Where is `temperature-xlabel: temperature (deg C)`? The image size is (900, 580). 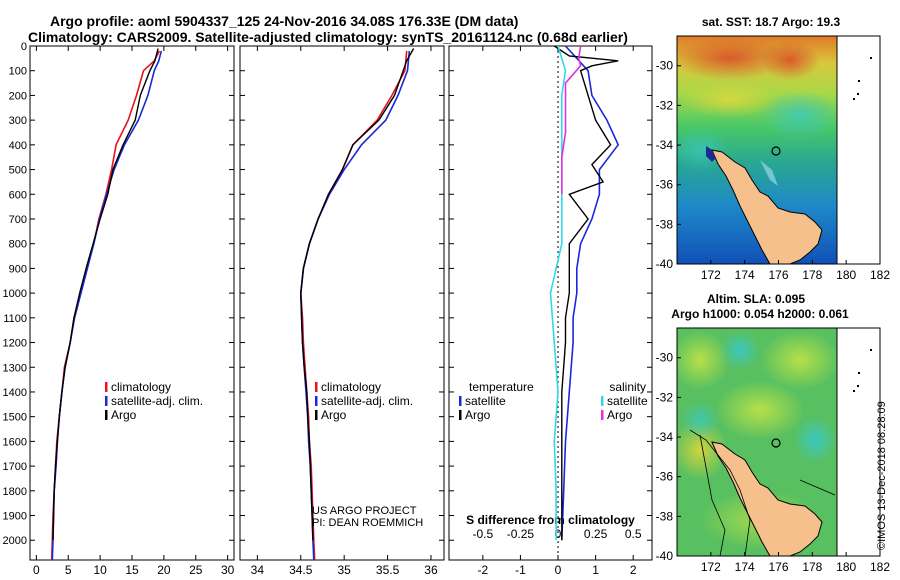
temperature-xlabel: temperature (deg C) is located at coordinates (132, 579).